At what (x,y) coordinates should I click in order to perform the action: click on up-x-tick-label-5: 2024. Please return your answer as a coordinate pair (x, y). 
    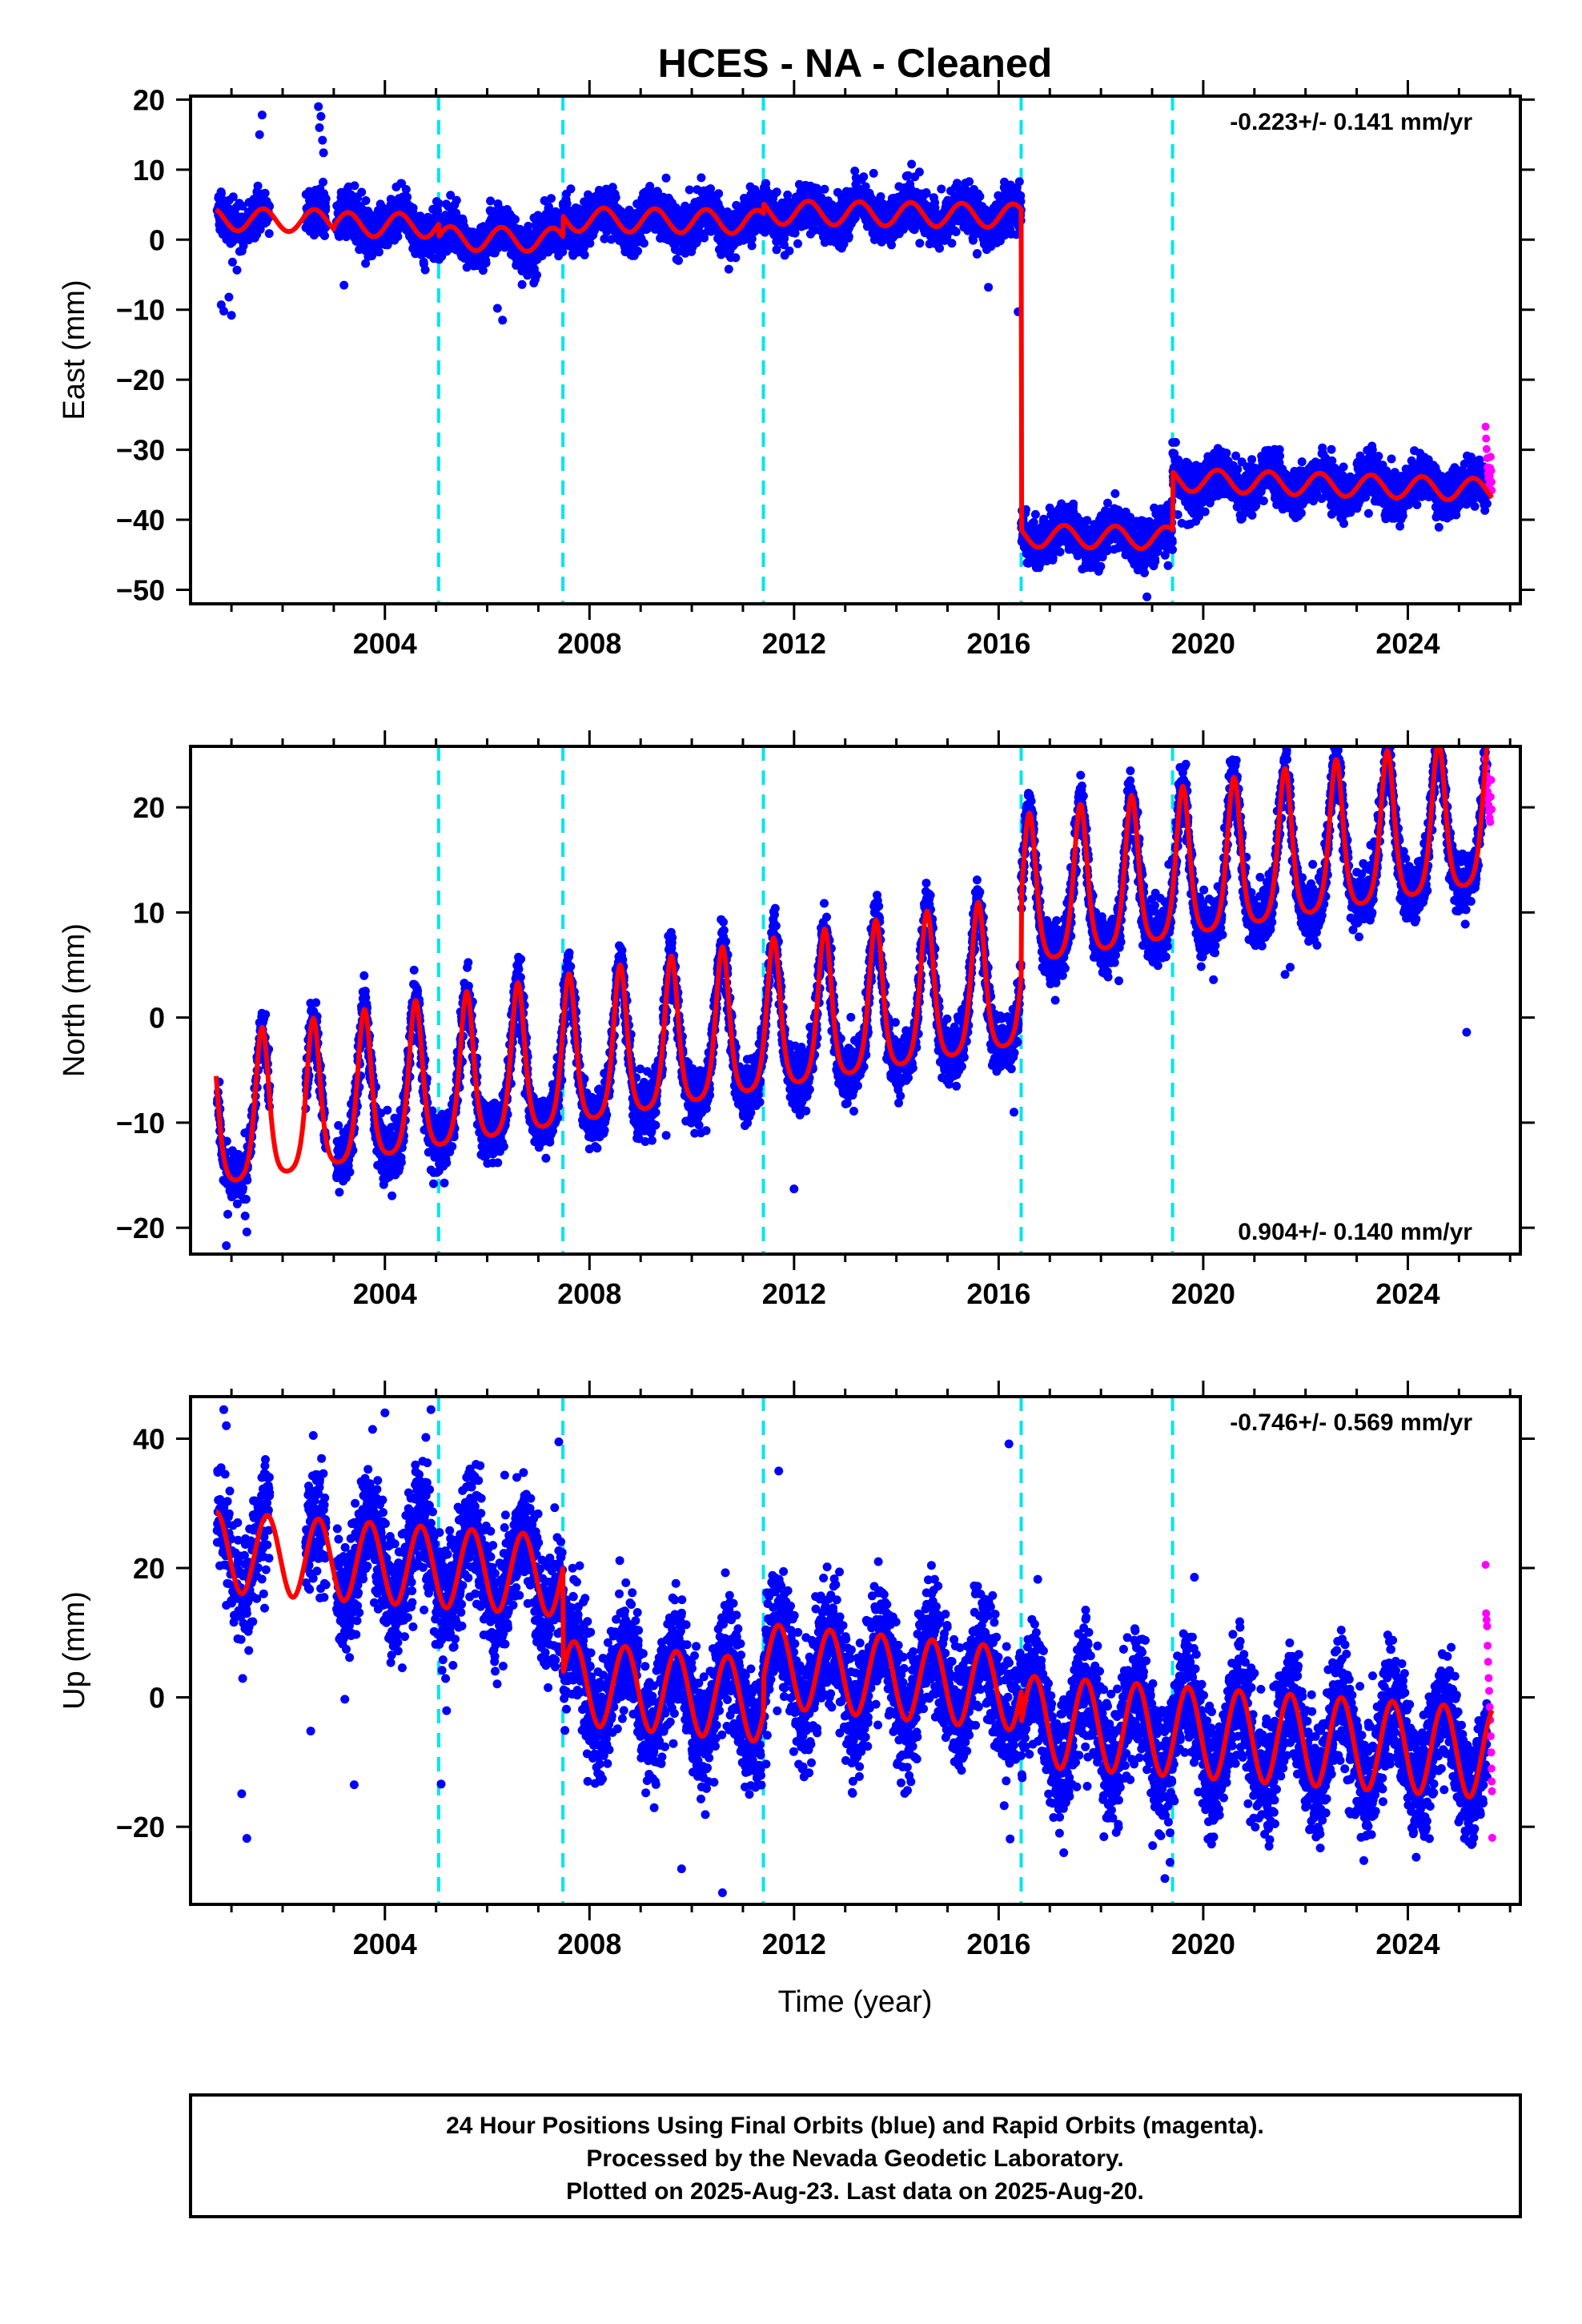
    Looking at the image, I should click on (1407, 1944).